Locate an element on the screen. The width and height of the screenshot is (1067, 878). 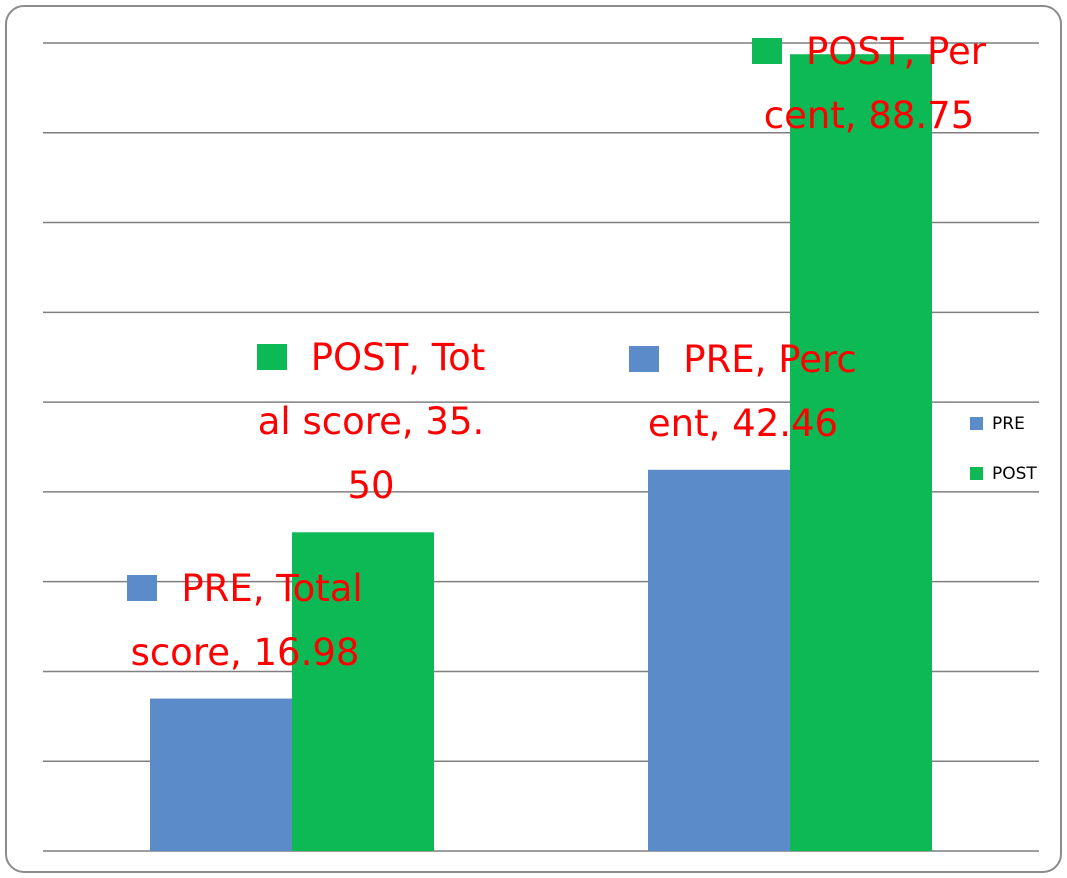
legend-label: POST is located at coordinates (1014, 474).